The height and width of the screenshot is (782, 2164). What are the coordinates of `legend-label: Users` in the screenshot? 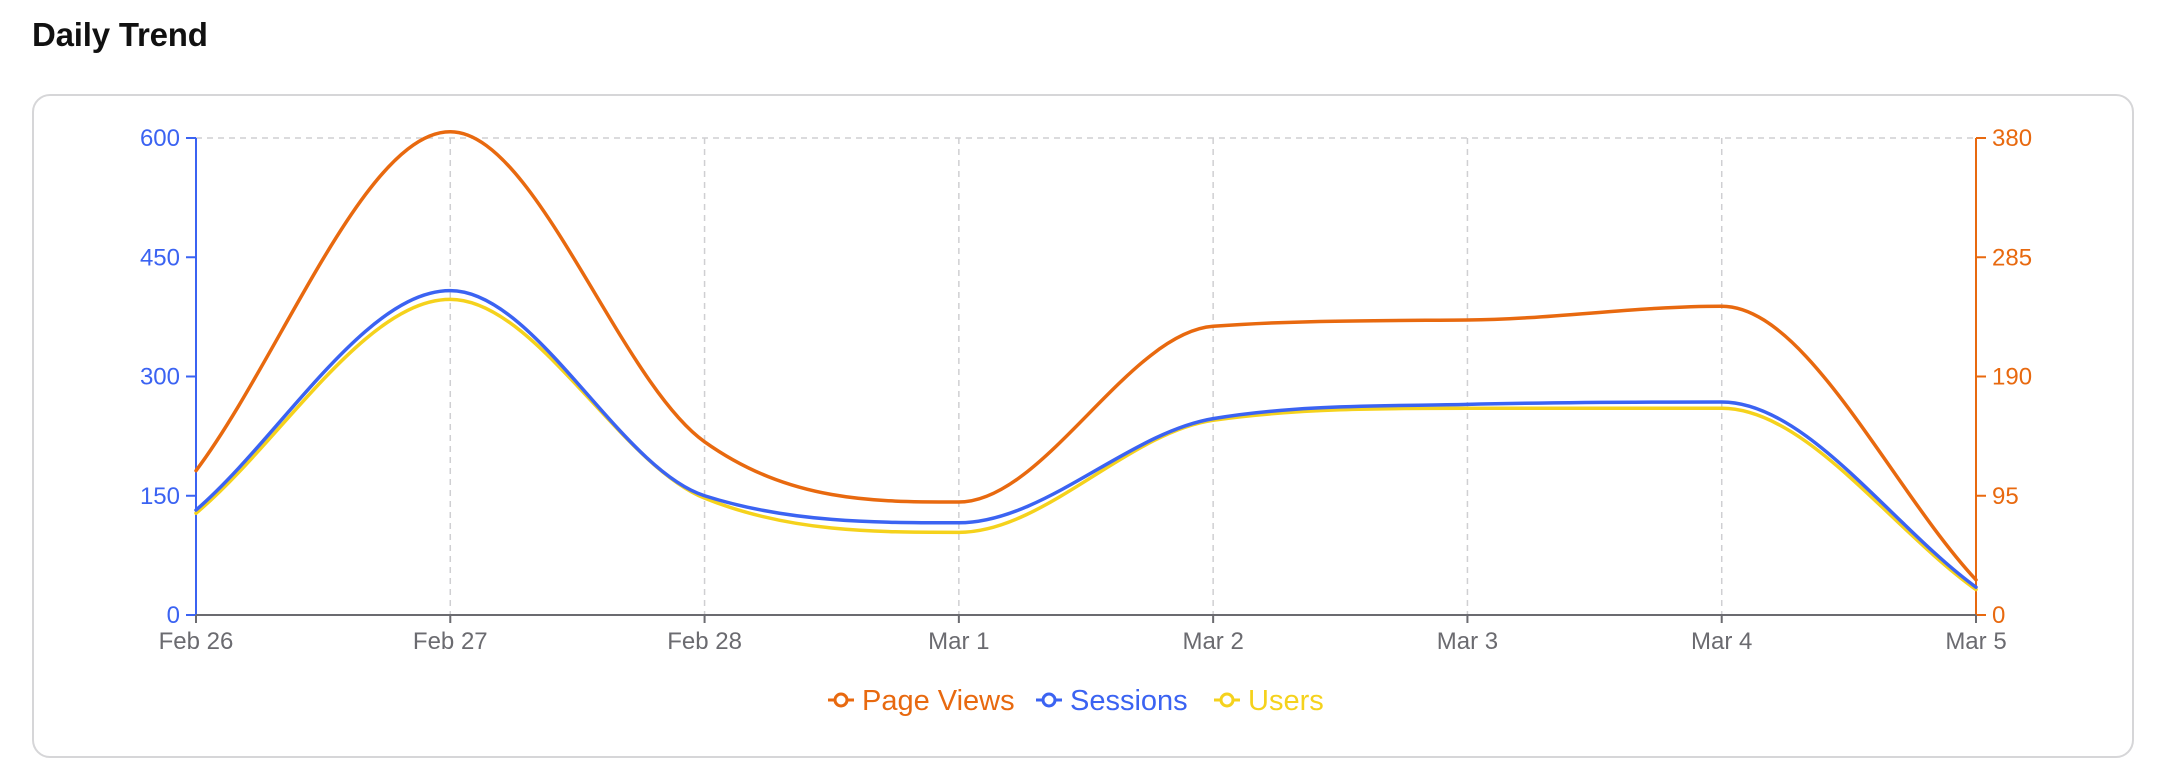 It's located at (1286, 701).